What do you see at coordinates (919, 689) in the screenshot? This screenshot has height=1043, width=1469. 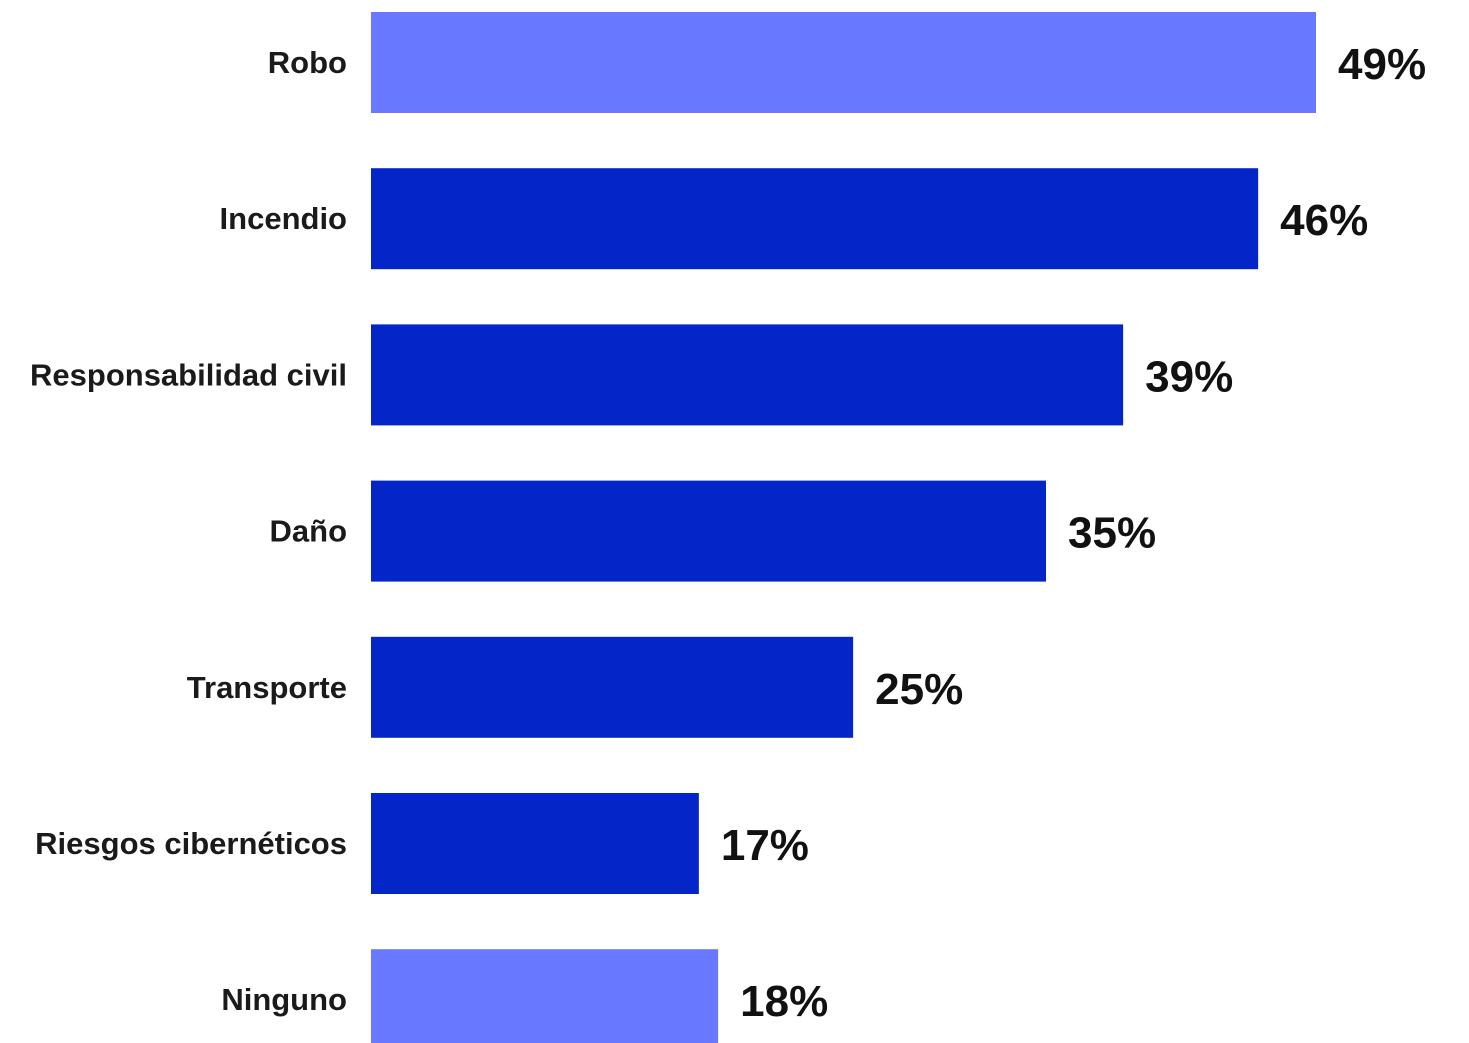 I see `value-label-transporte: 25%` at bounding box center [919, 689].